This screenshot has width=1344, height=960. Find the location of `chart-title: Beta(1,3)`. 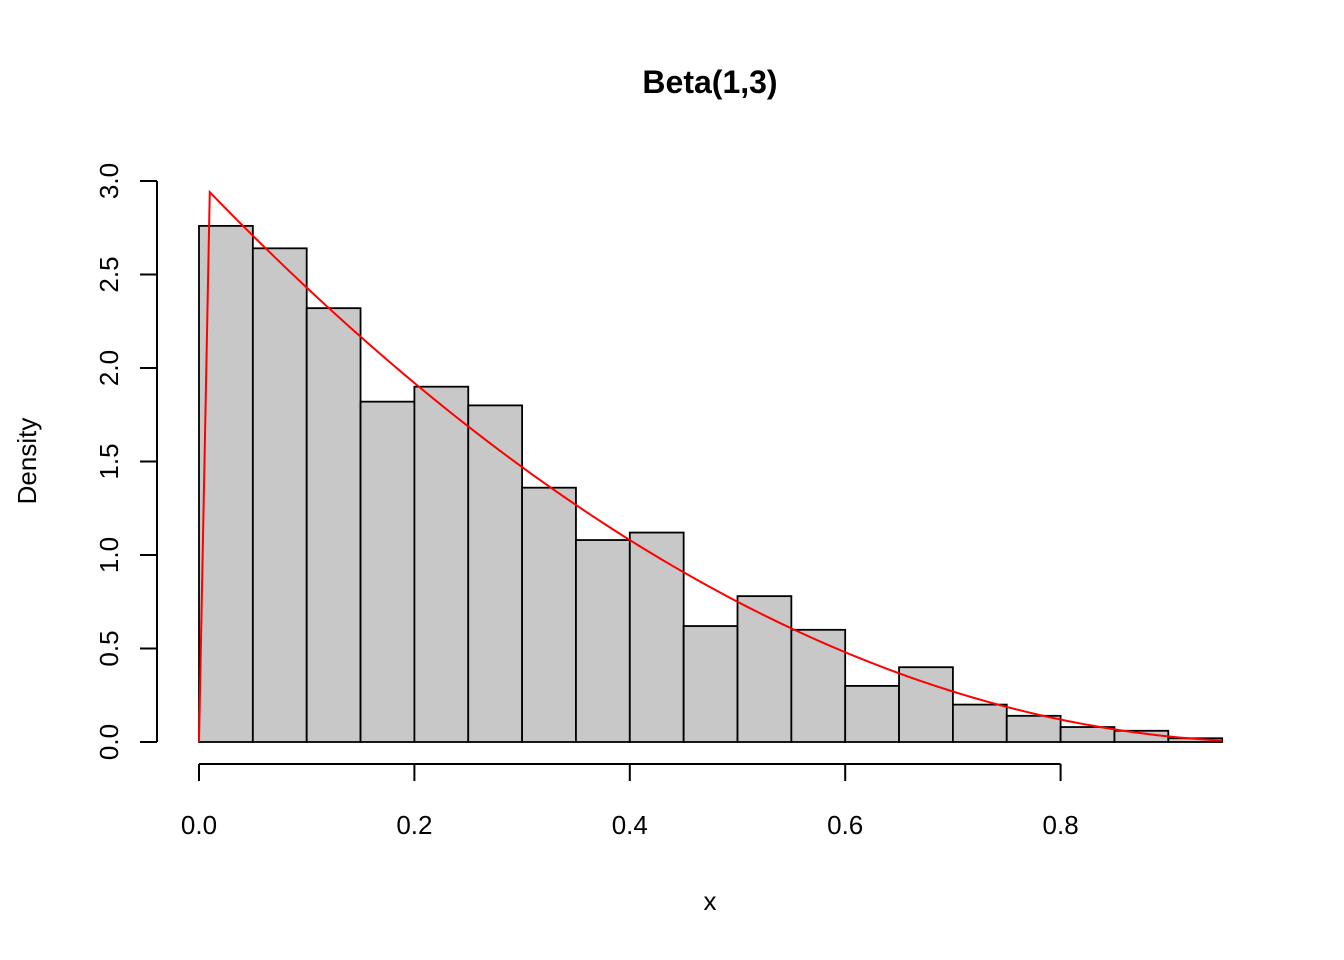

chart-title: Beta(1,3) is located at coordinates (709, 82).